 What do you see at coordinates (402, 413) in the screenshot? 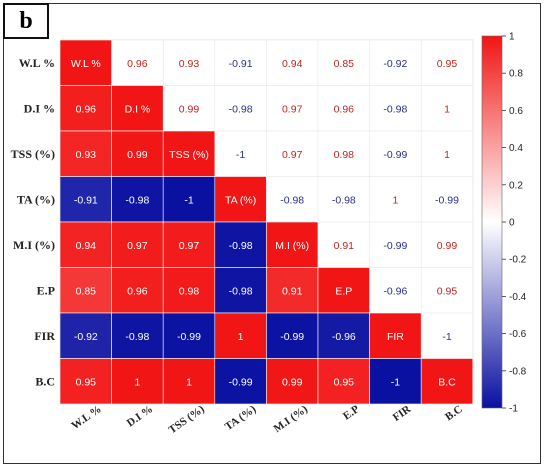
I see `column-label: FIR` at bounding box center [402, 413].